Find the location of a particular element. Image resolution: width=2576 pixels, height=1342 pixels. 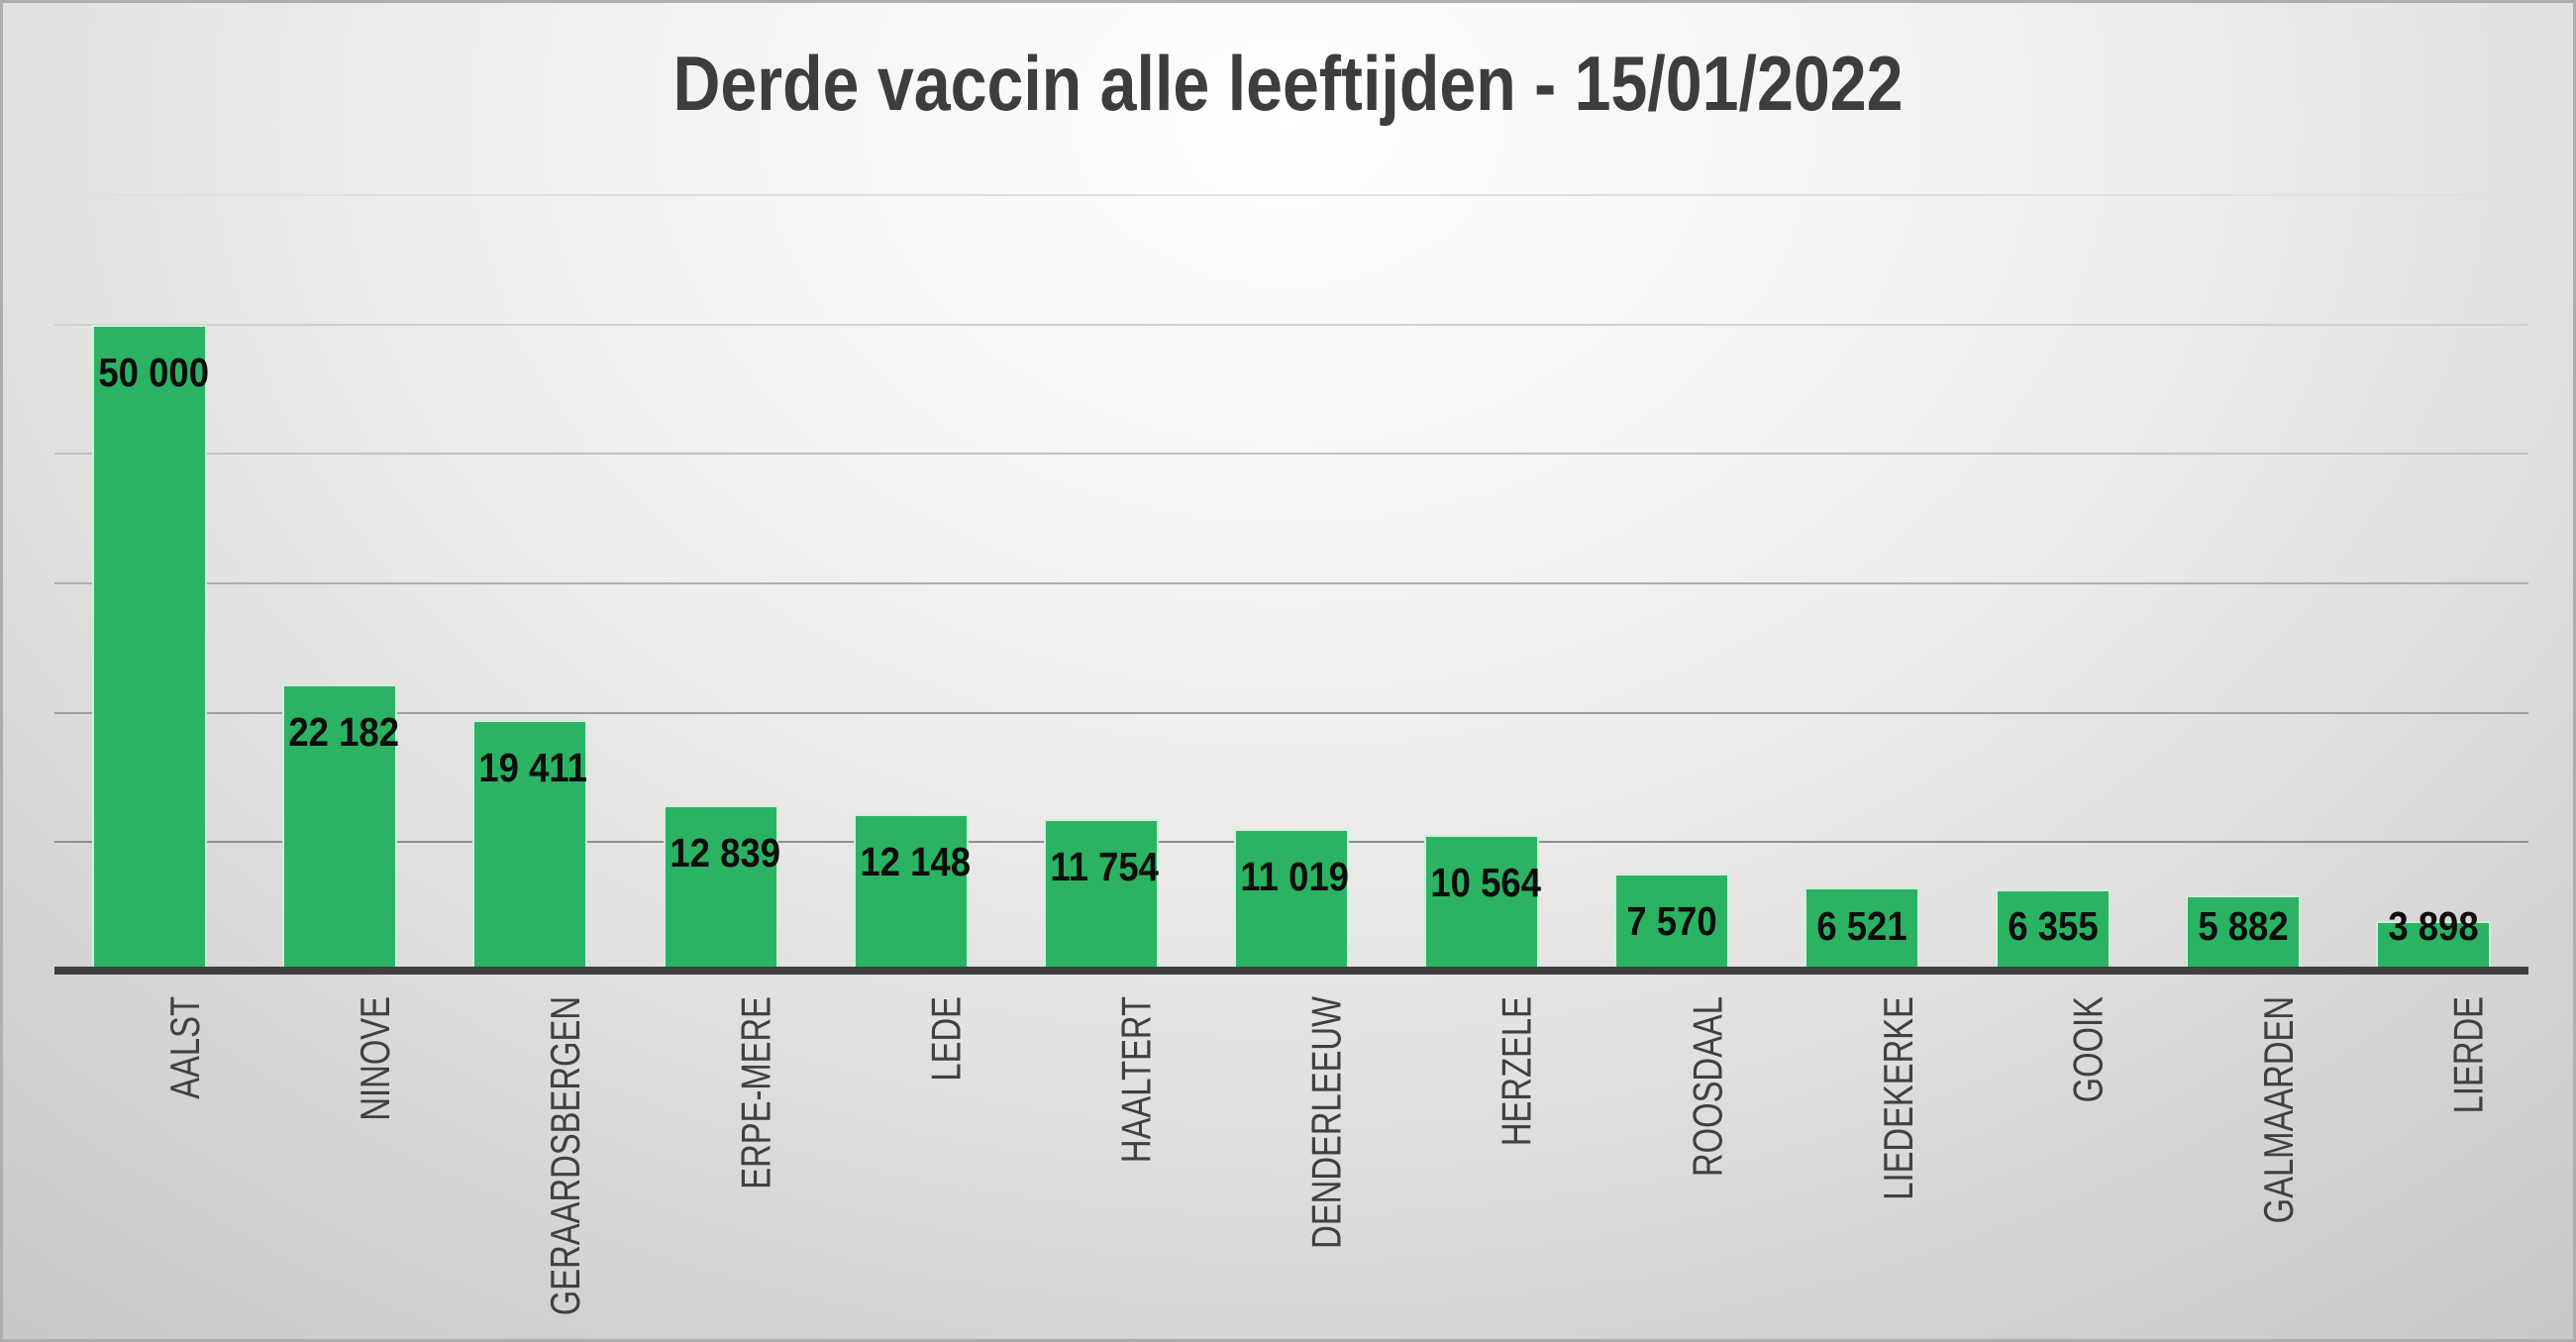

category-label-lierde: LIERDE is located at coordinates (2468, 1055).